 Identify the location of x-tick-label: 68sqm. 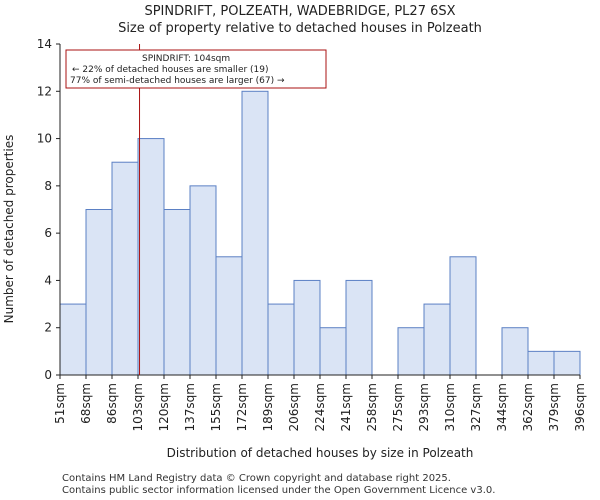
(86, 403).